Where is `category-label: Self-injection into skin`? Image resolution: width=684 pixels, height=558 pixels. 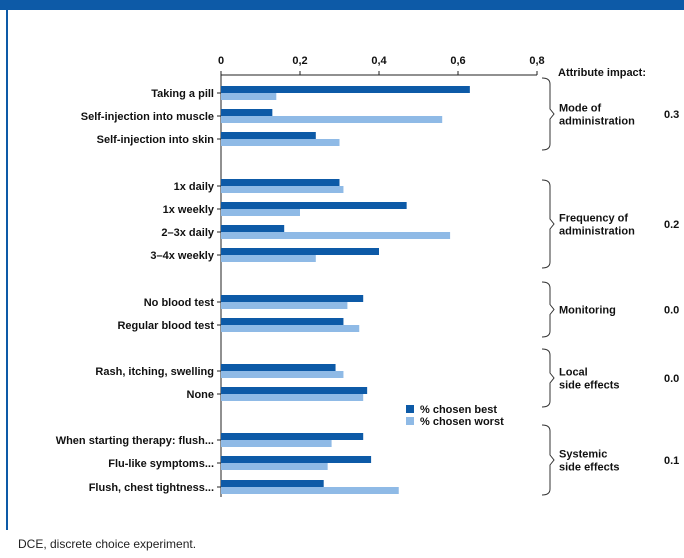 category-label: Self-injection into skin is located at coordinates (156, 140).